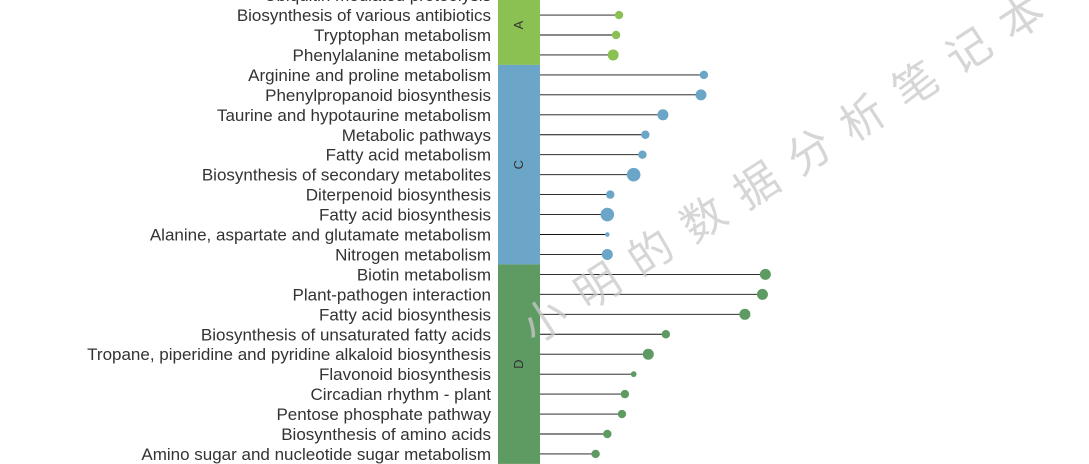 Image resolution: width=1089 pixels, height=464 pixels. I want to click on category-label: Biotin metabolism, so click(424, 274).